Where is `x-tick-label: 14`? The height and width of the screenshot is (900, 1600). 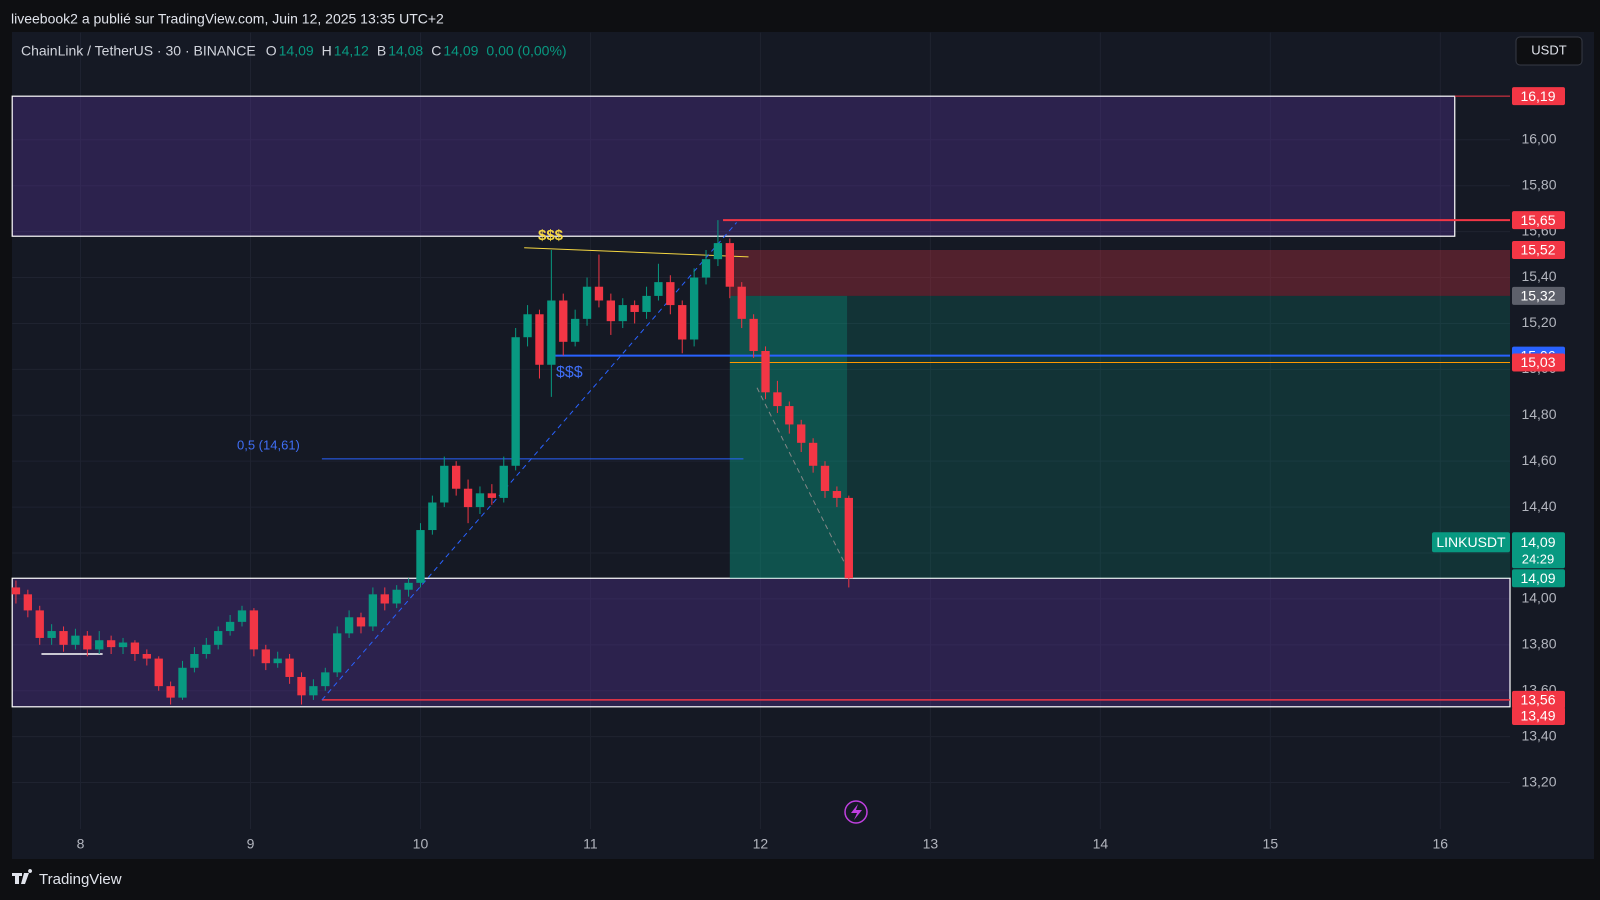
x-tick-label: 14 is located at coordinates (1101, 844).